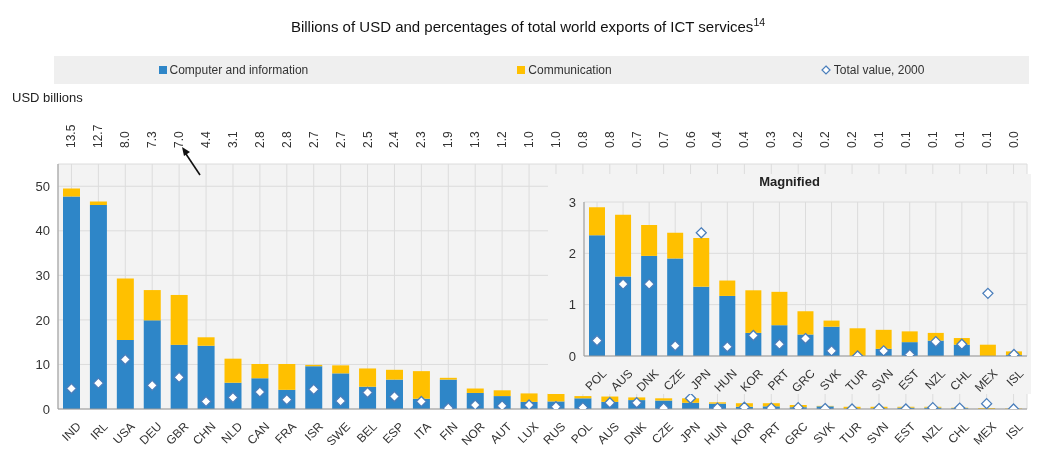 The width and height of the screenshot is (1039, 457). What do you see at coordinates (502, 139) in the screenshot?
I see `text: 1.2` at bounding box center [502, 139].